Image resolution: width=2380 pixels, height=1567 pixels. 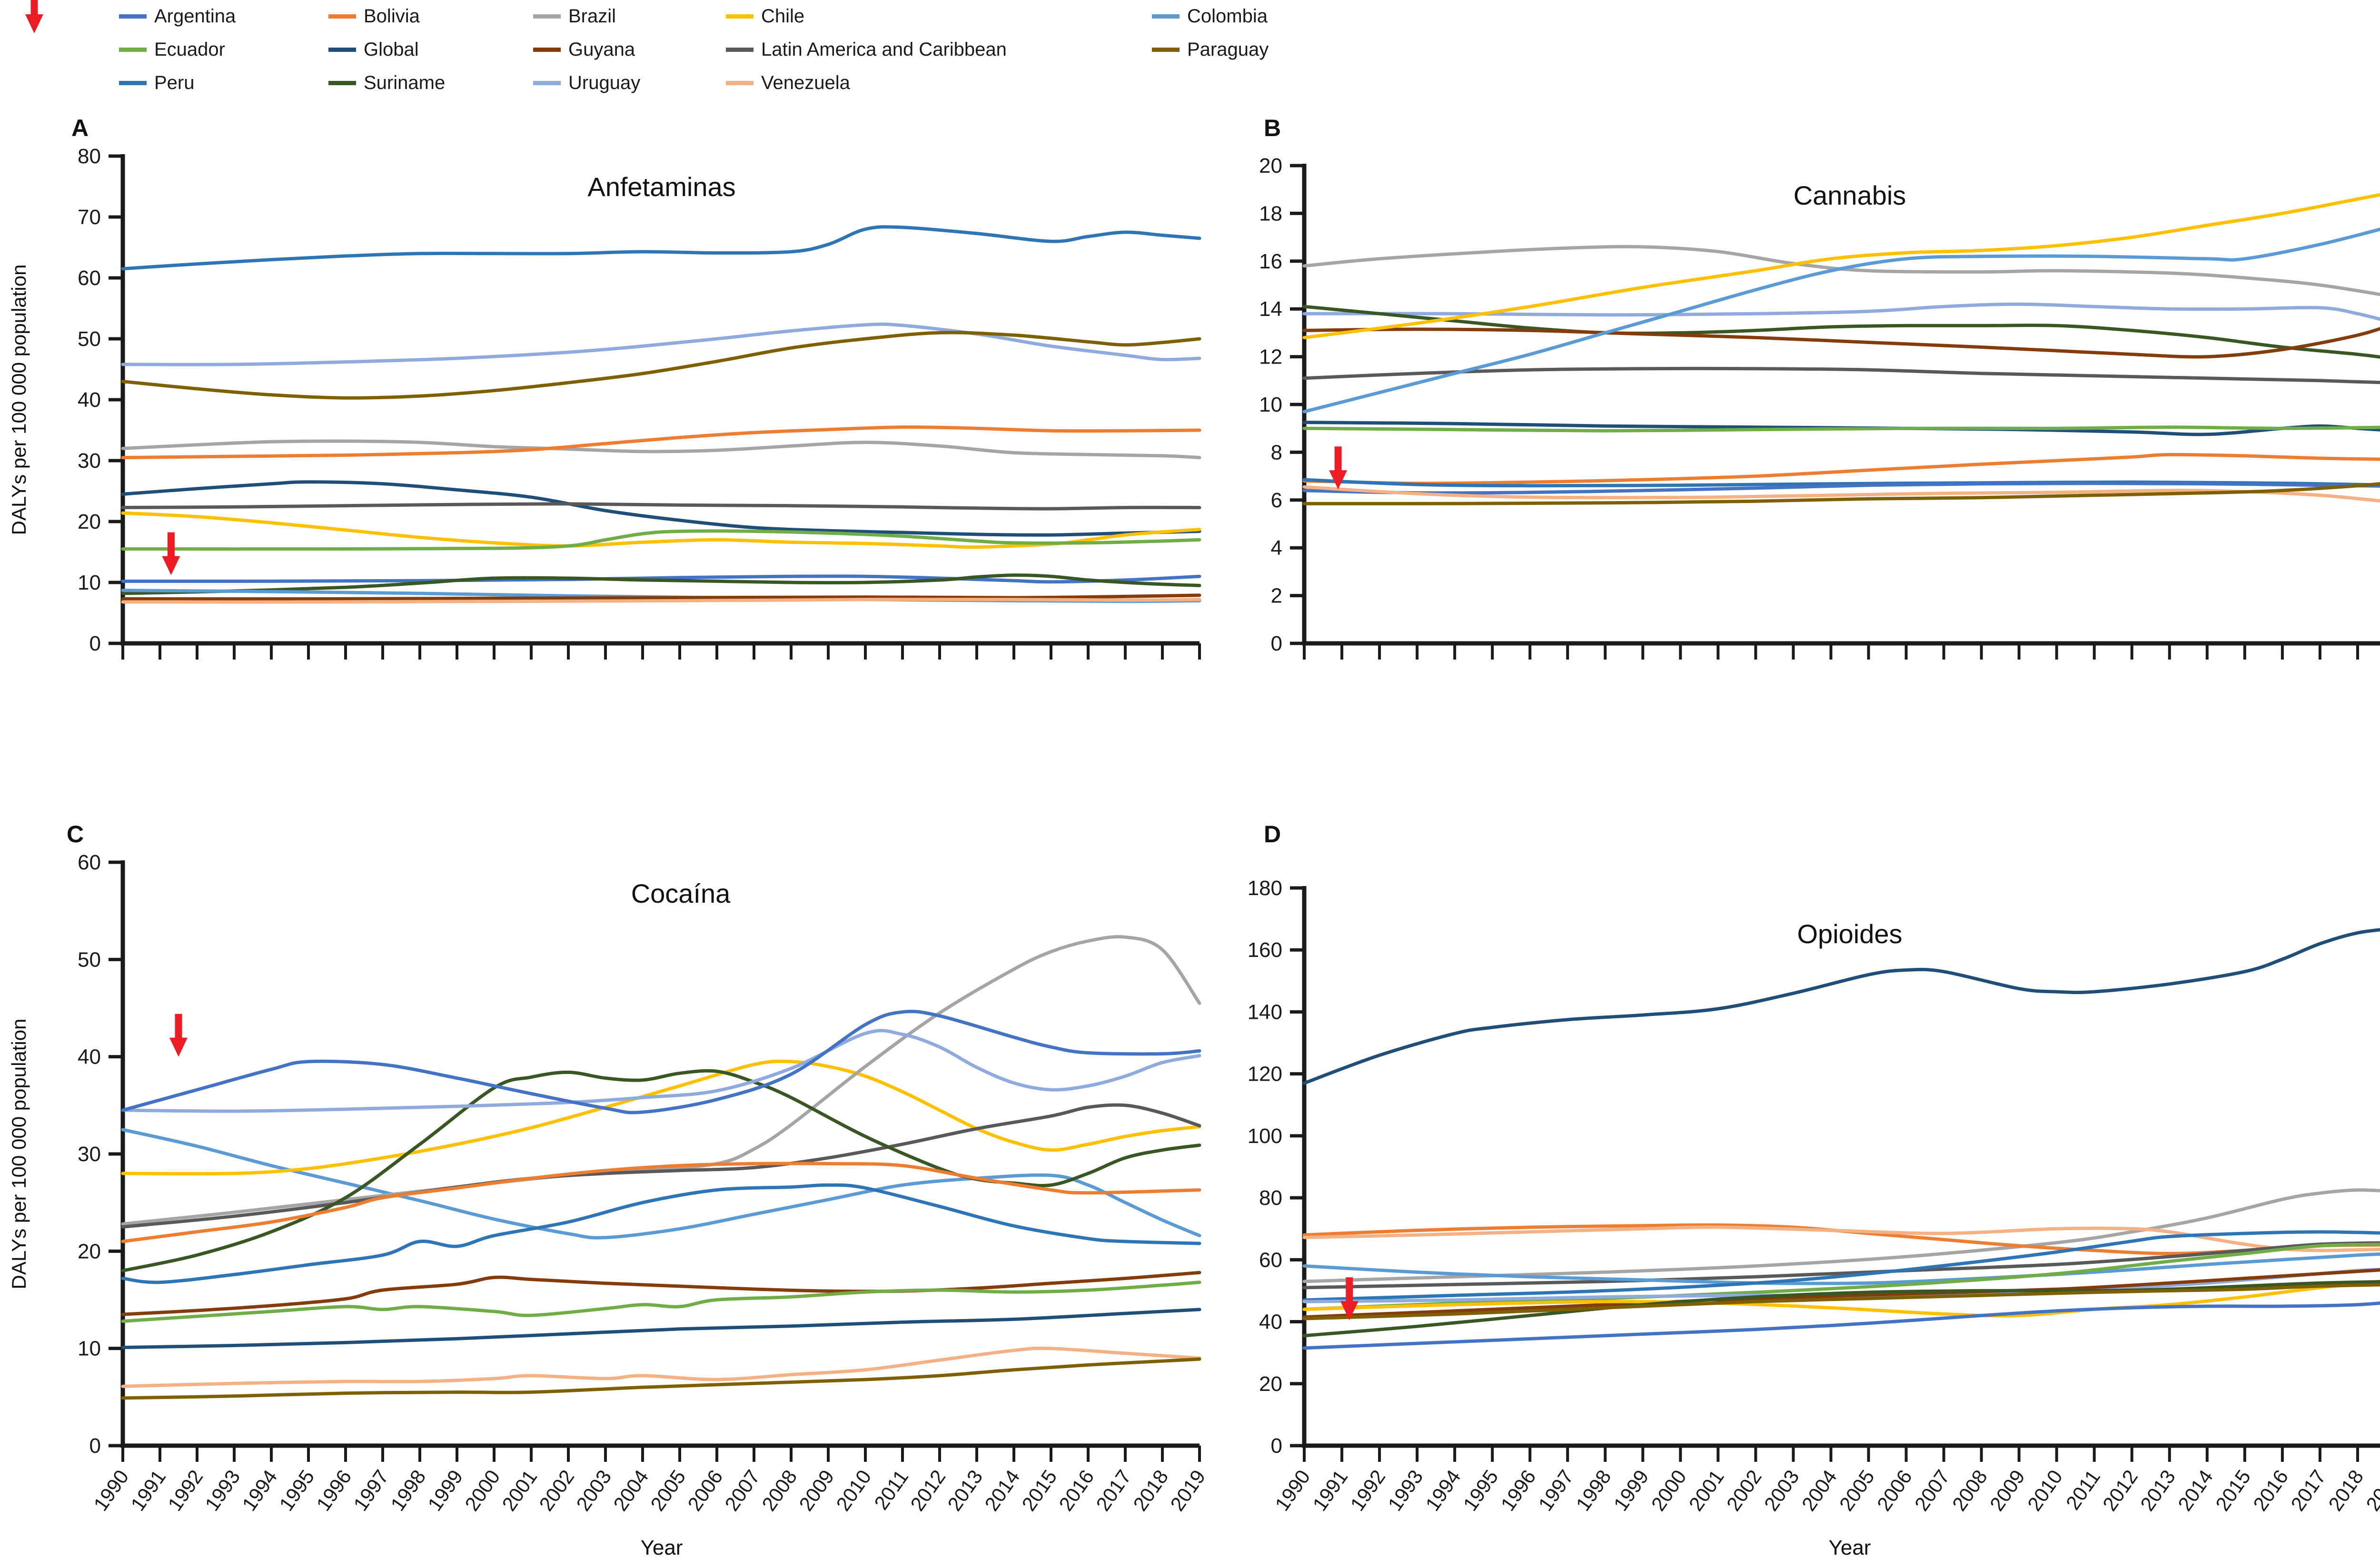 What do you see at coordinates (2370, 1490) in the screenshot?
I see `x-tick-label: 2019` at bounding box center [2370, 1490].